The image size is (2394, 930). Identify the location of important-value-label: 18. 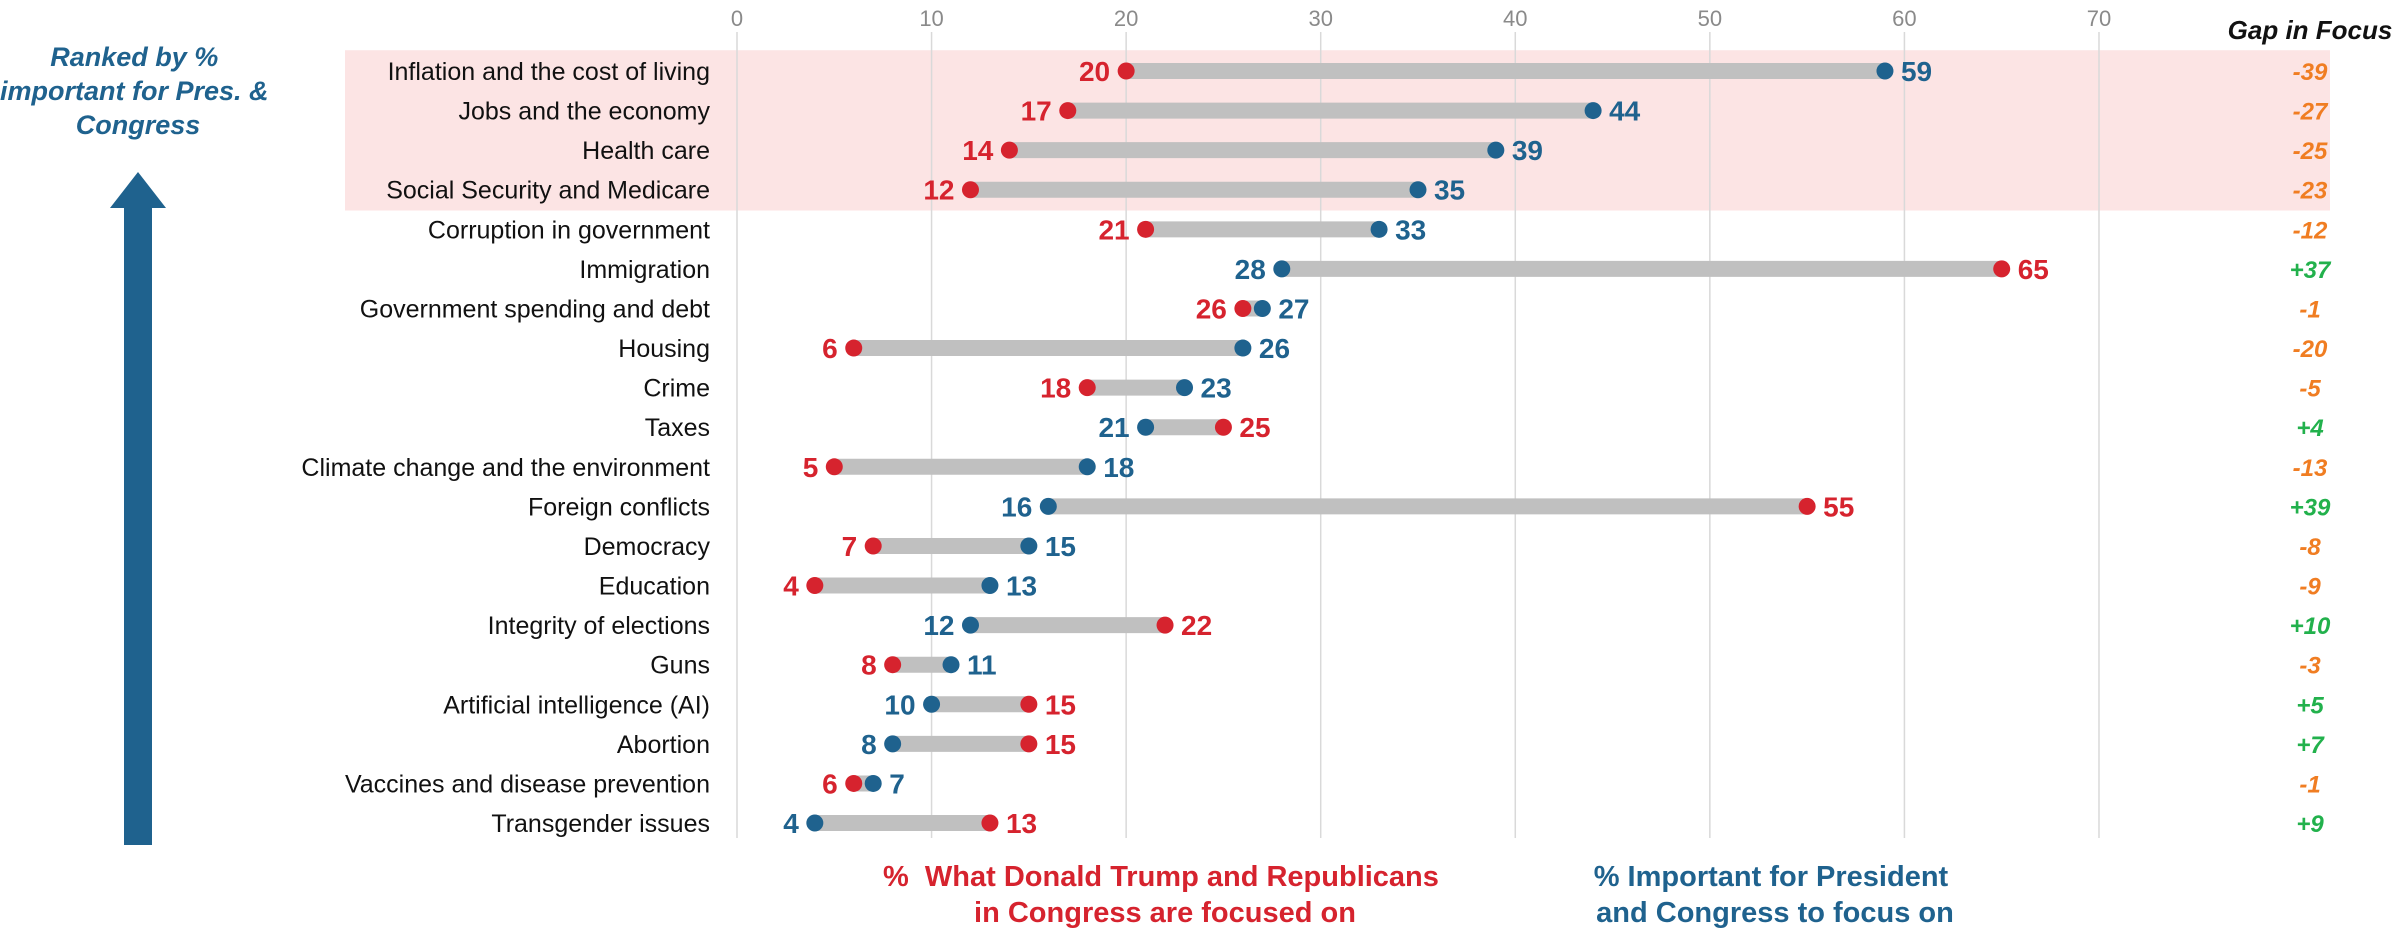
(1118, 467).